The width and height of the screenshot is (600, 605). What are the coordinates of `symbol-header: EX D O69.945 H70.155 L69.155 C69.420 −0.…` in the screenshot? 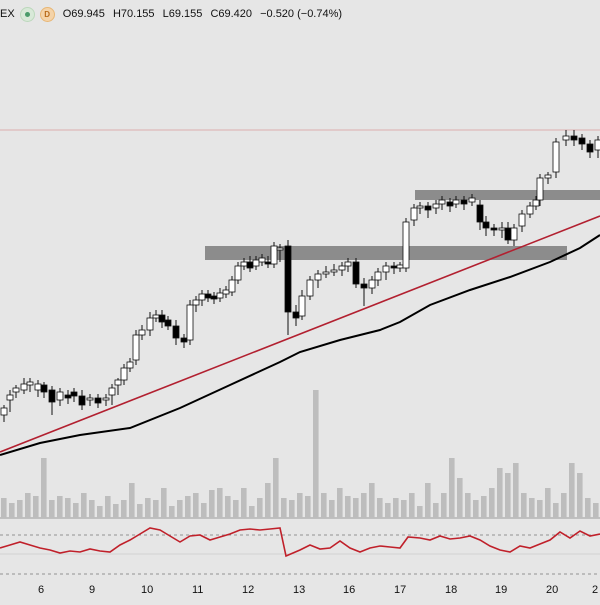 It's located at (173, 14).